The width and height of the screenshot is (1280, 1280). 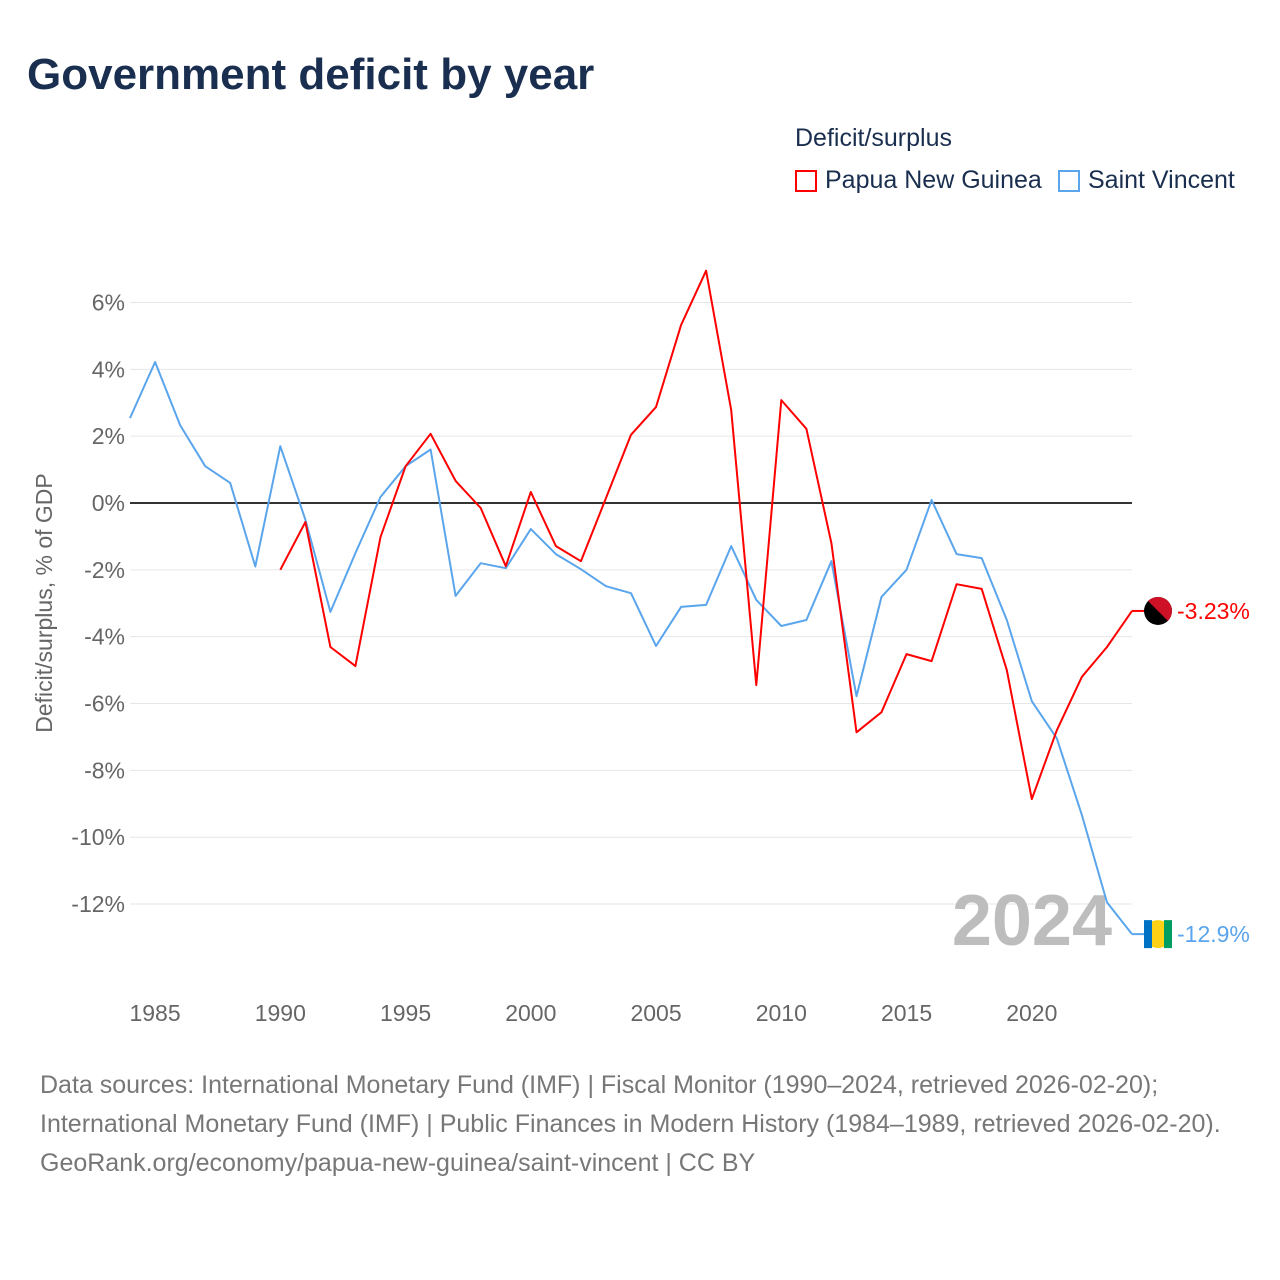 I want to click on x-tick-label: 2010, so click(x=781, y=1013).